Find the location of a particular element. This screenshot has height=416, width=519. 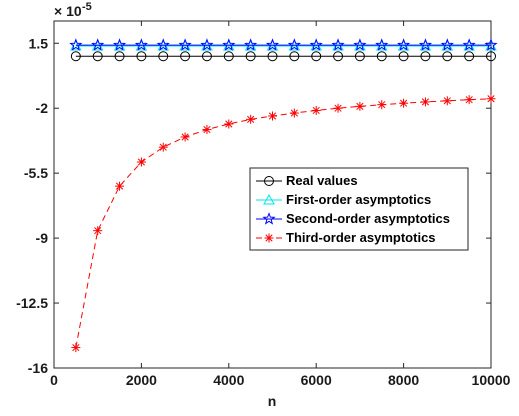

y-tick-label: -2 is located at coordinates (42, 108).